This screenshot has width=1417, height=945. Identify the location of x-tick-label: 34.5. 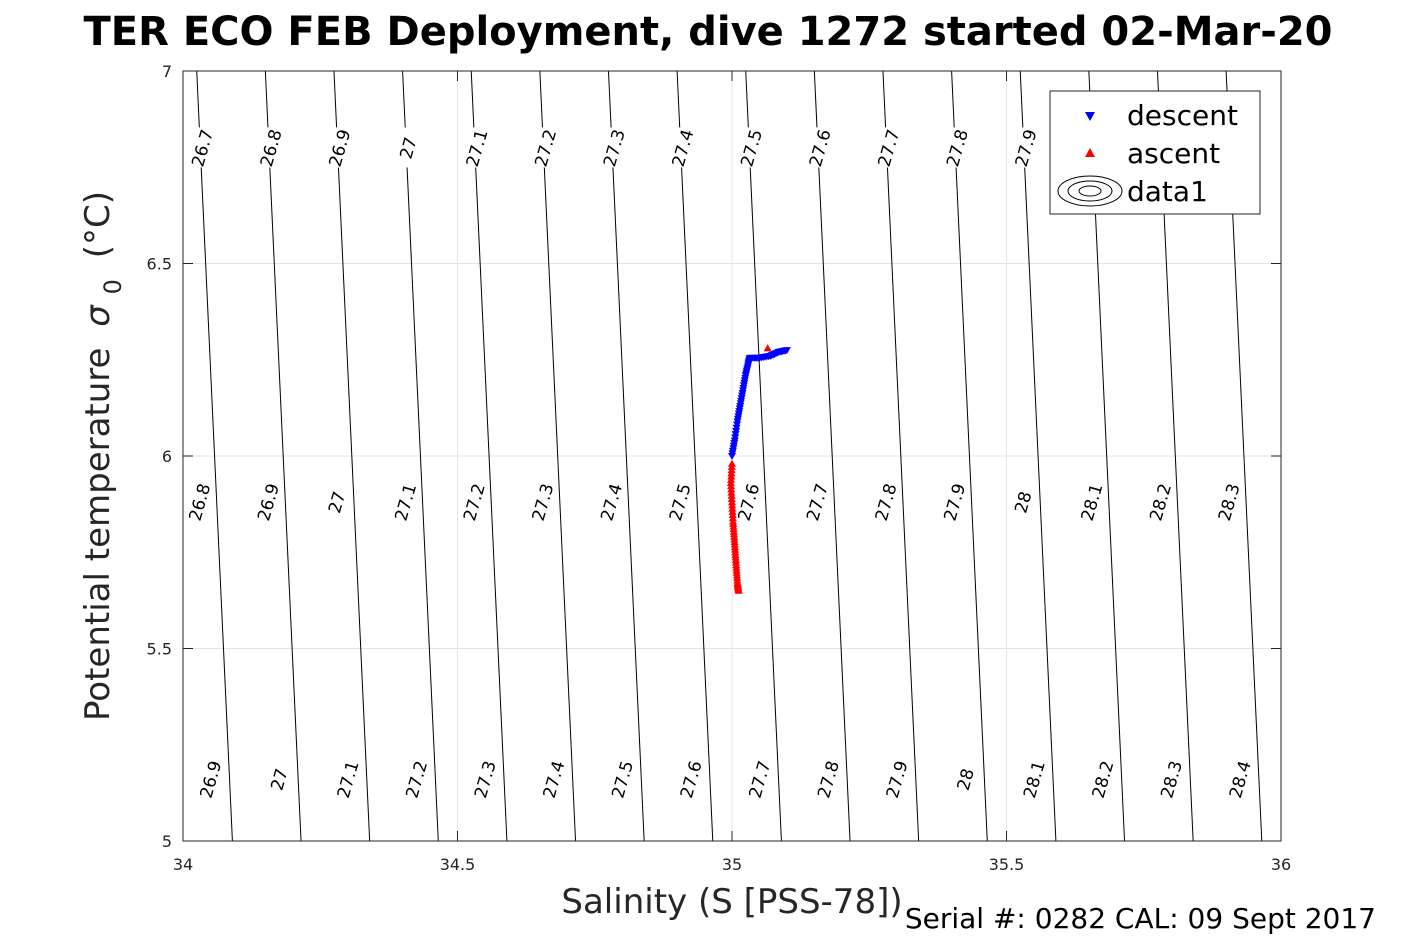
(458, 864).